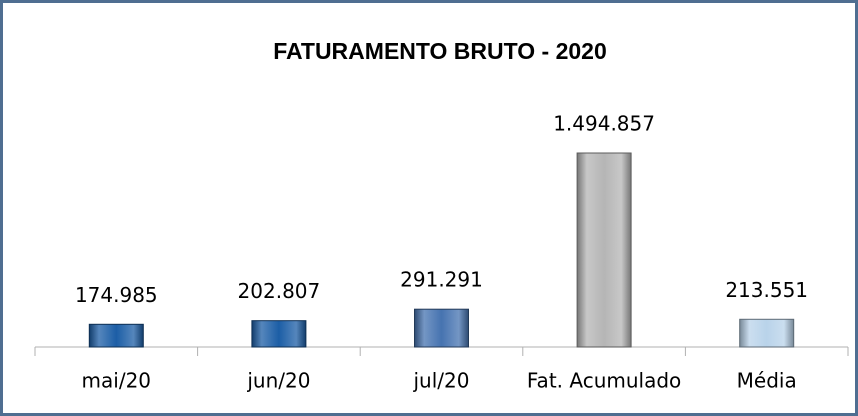 This screenshot has width=858, height=416. I want to click on x-tick-label: Fat. Acumulado, so click(604, 381).